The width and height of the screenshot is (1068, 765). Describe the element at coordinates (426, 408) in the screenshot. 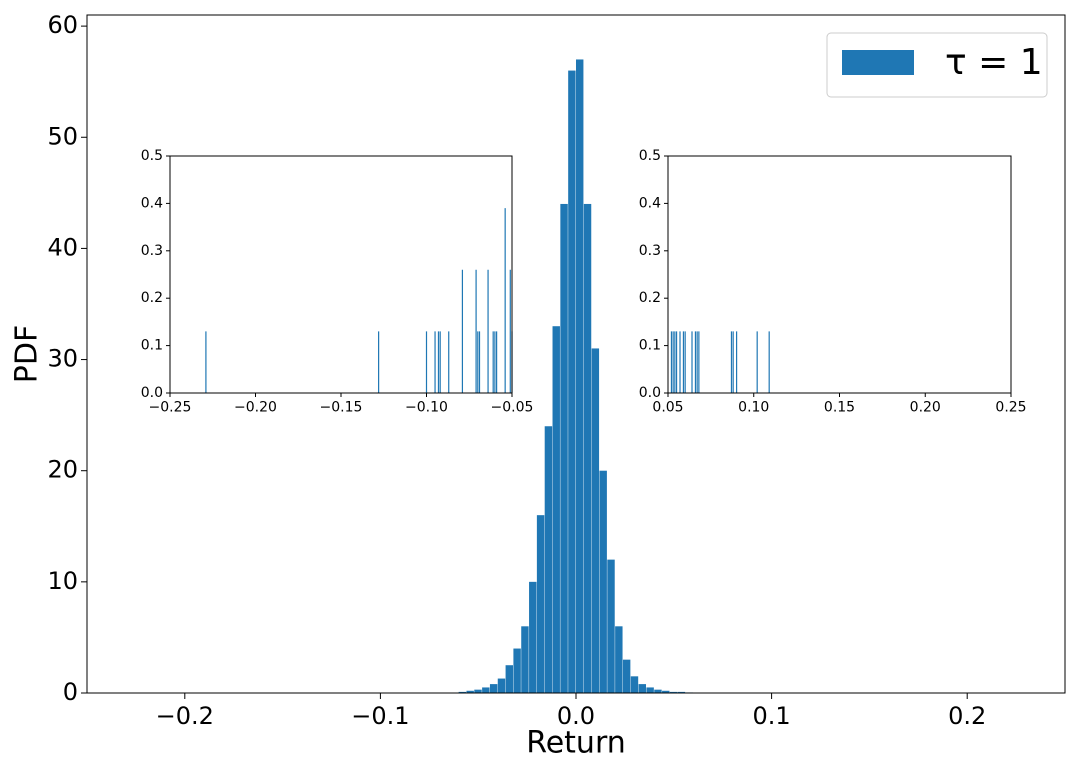

I see `x-tick-label: −0.10` at that location.